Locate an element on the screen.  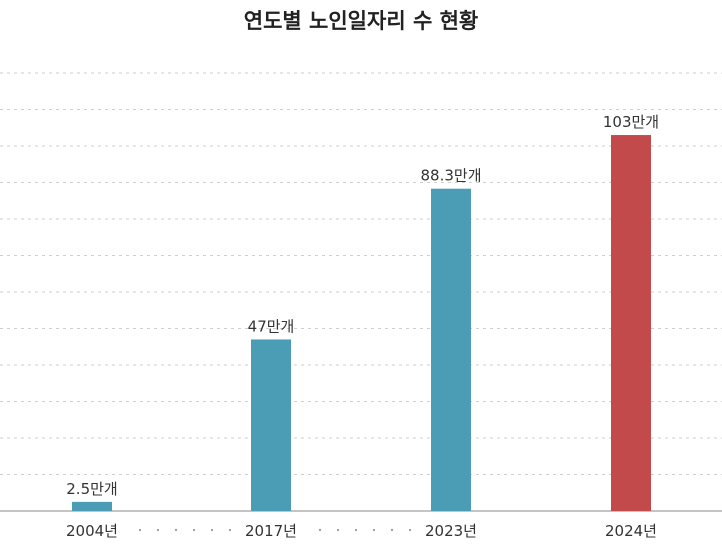
x-tick-label: 2004년 is located at coordinates (92, 531).